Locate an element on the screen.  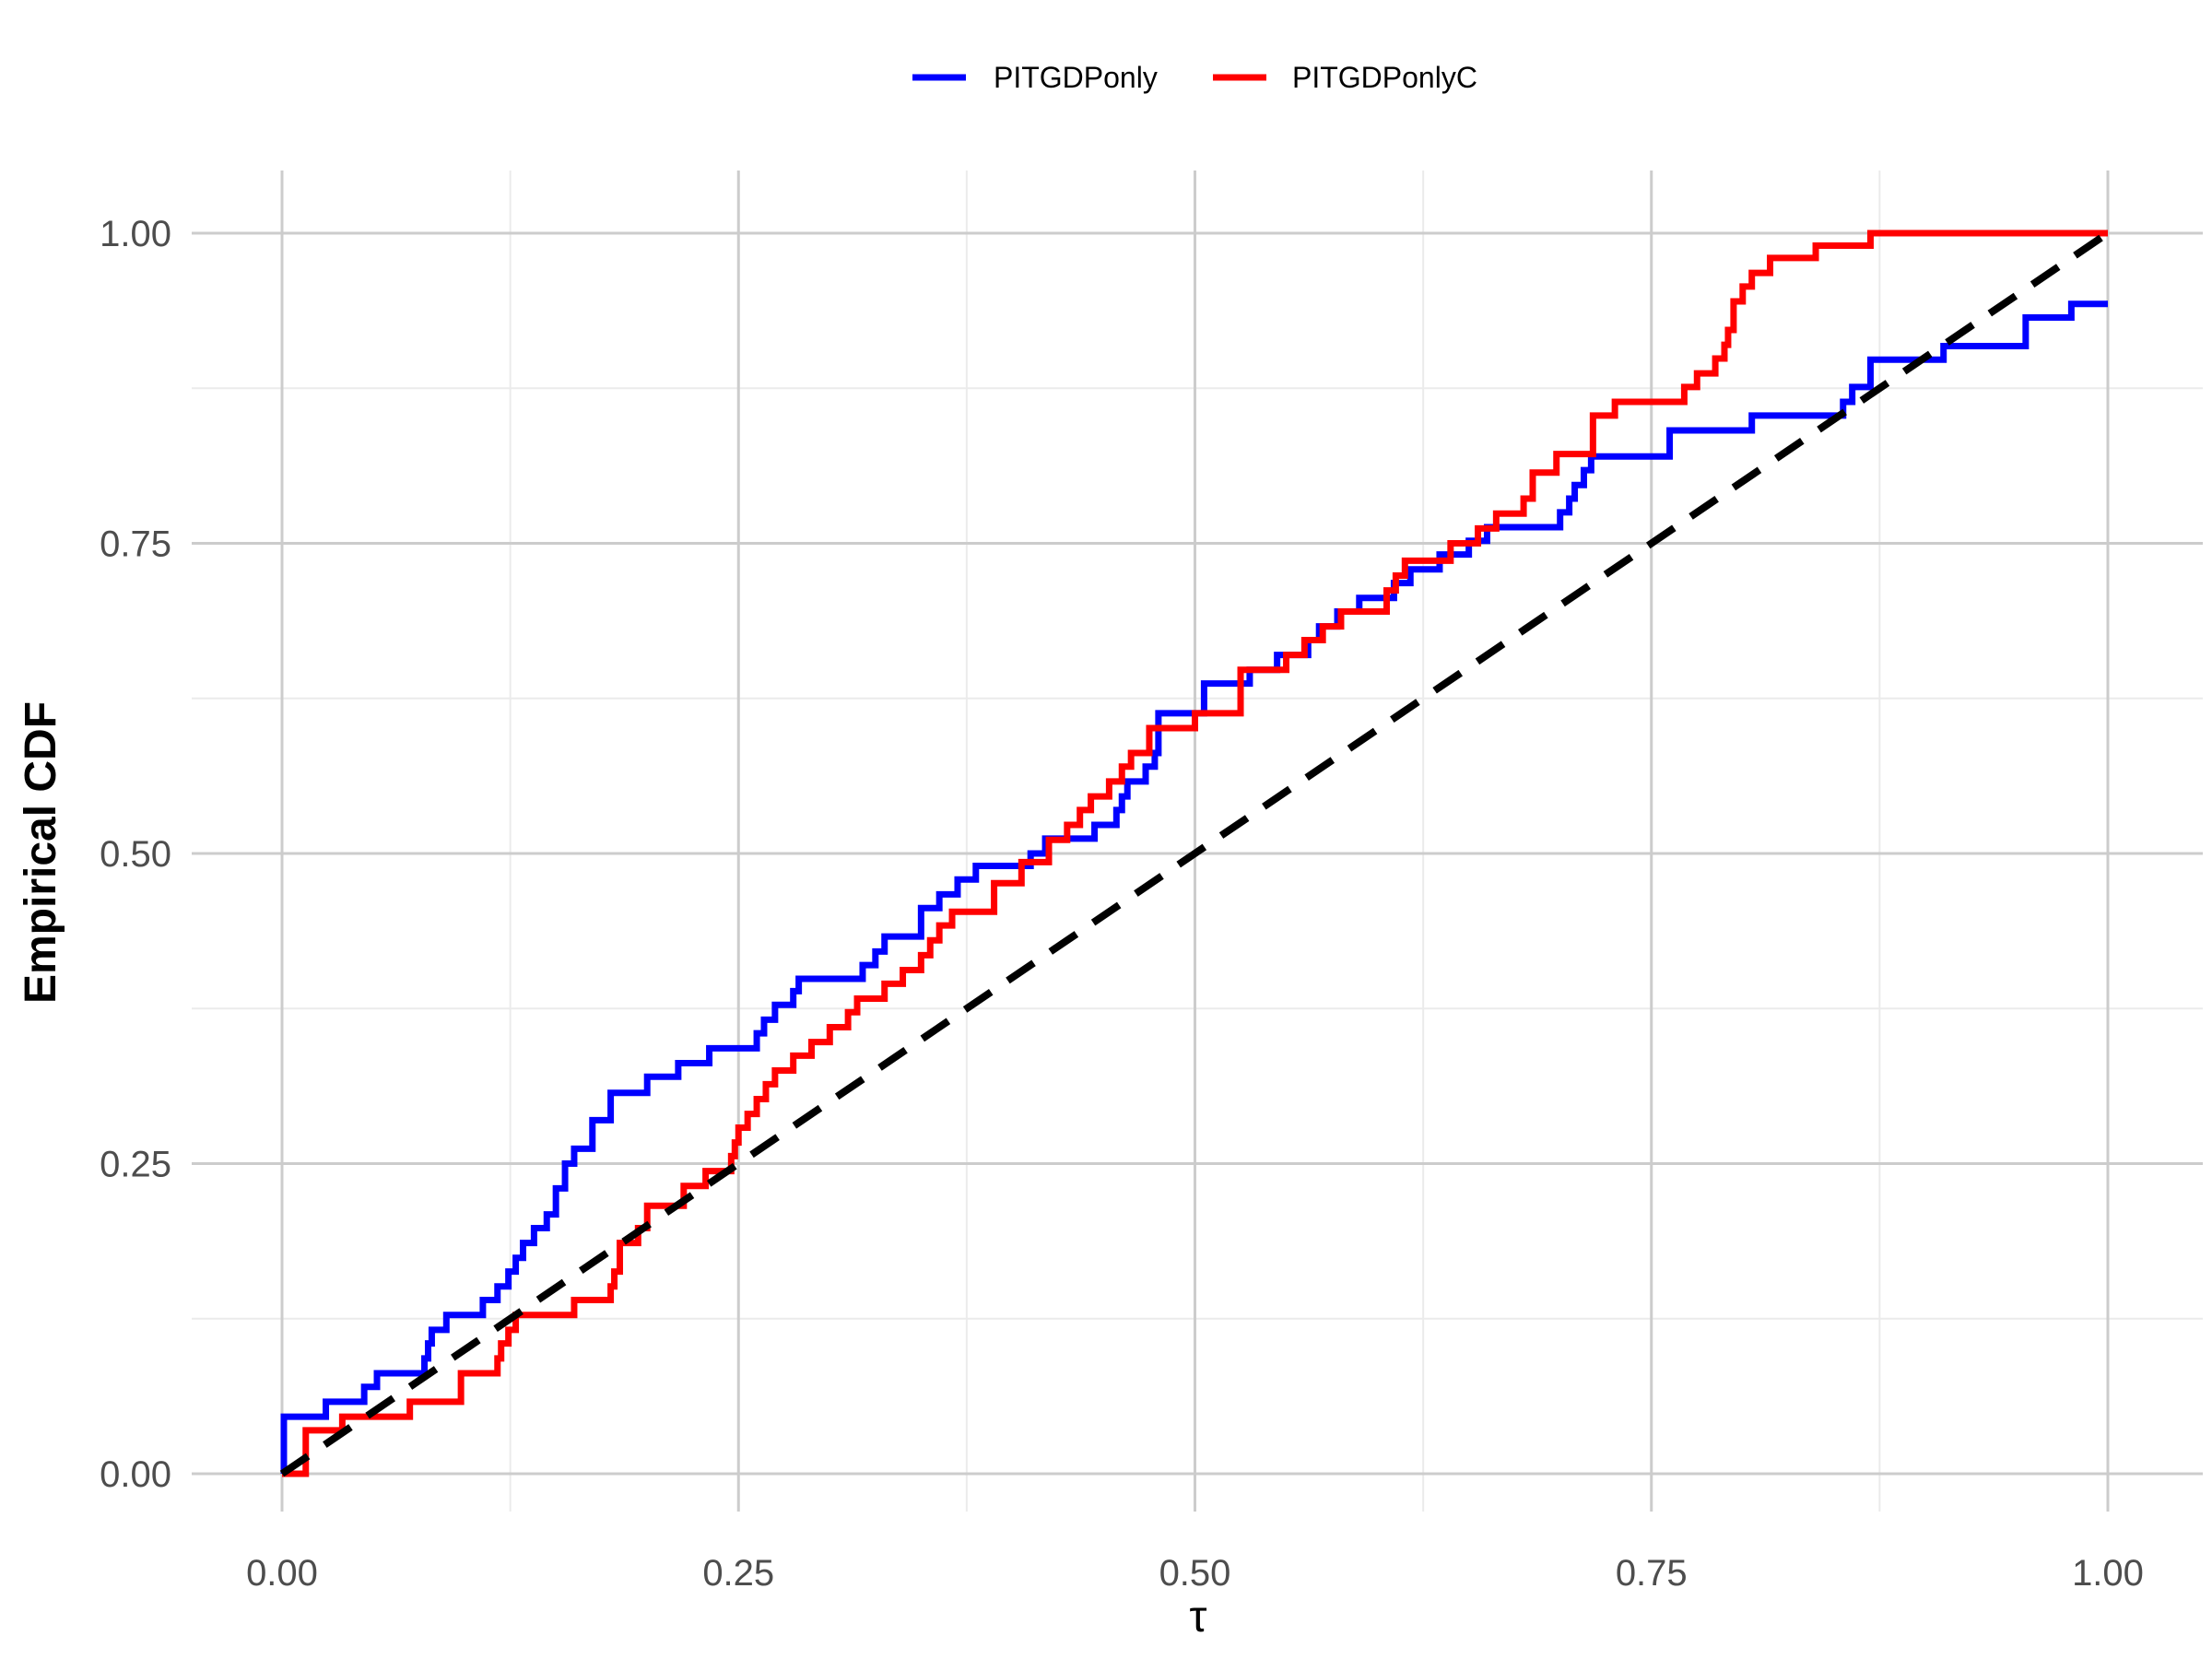
x-tick-label: 0.75 is located at coordinates (1652, 1573).